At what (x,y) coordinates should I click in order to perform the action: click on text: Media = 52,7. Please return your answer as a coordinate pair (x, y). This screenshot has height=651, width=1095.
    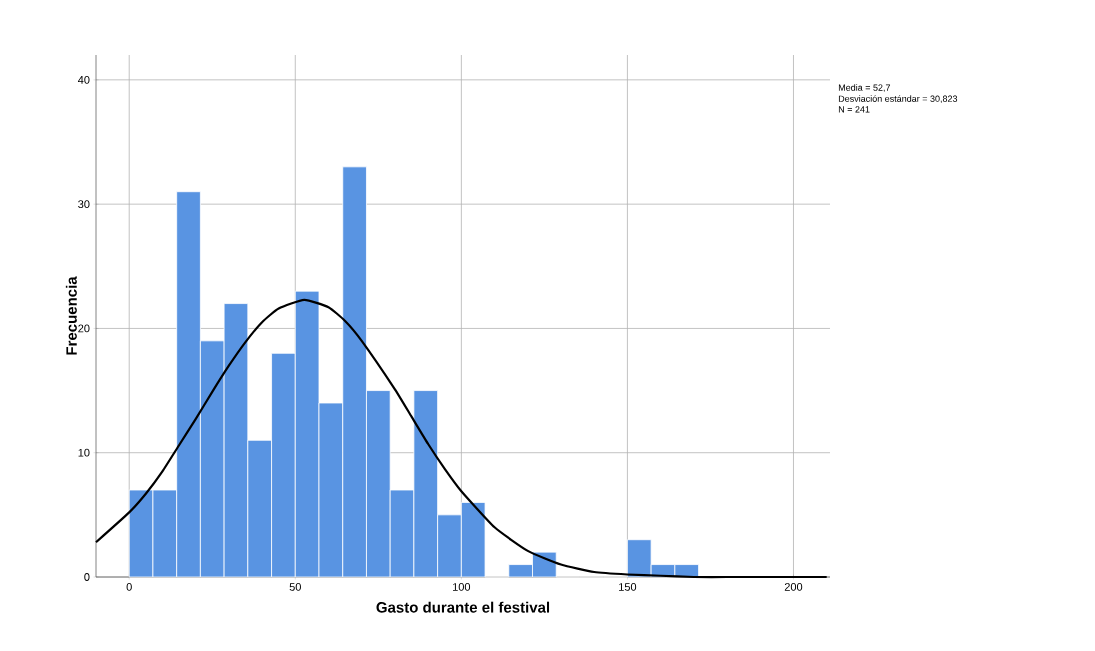
    Looking at the image, I should click on (864, 88).